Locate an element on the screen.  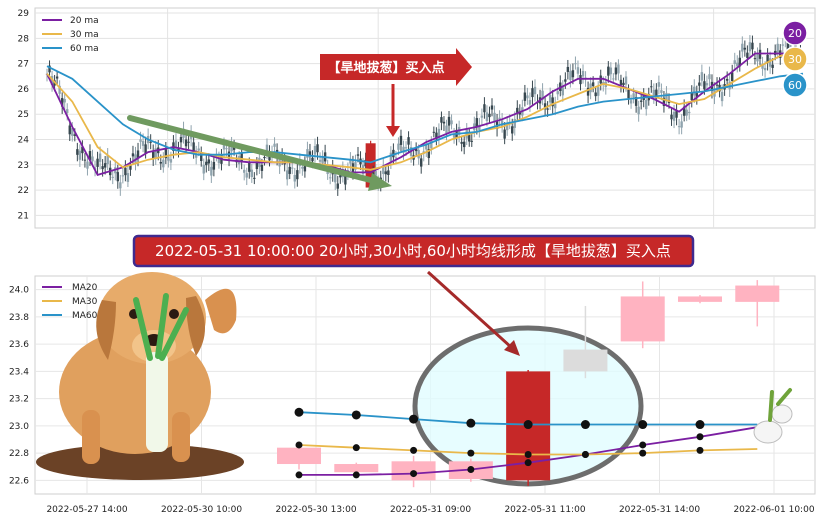
callout-arrow-icon: 【旱地拔葱】买入点 is located at coordinates (396, 67).